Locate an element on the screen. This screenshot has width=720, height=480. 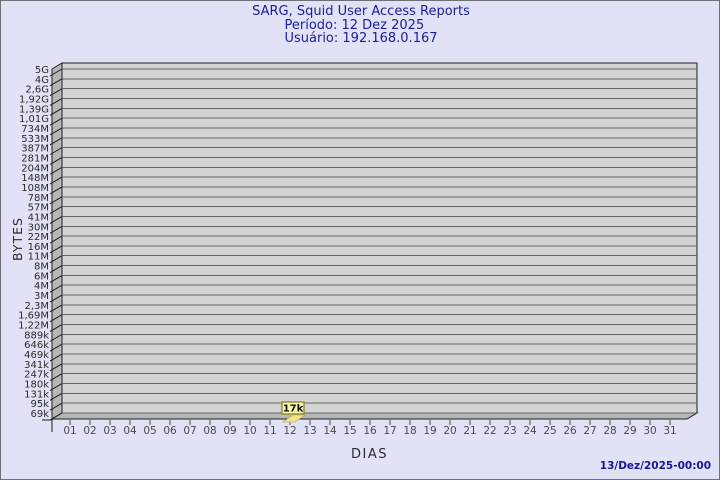
y-tick-label: 78M is located at coordinates (38, 198).